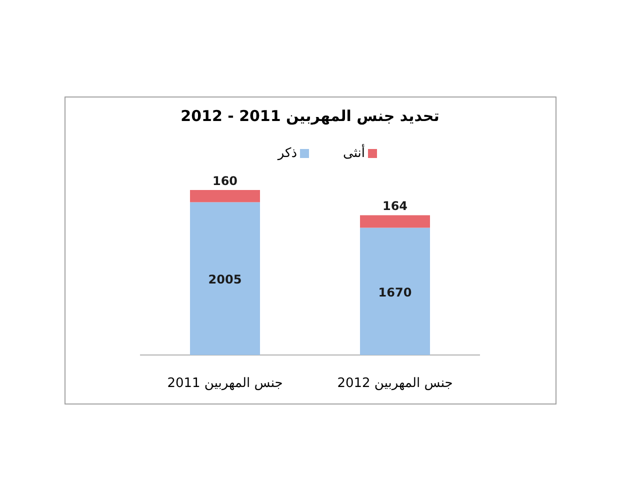 The height and width of the screenshot is (480, 640). I want to click on x-tick-label: جنس المهربين 2011, so click(225, 383).